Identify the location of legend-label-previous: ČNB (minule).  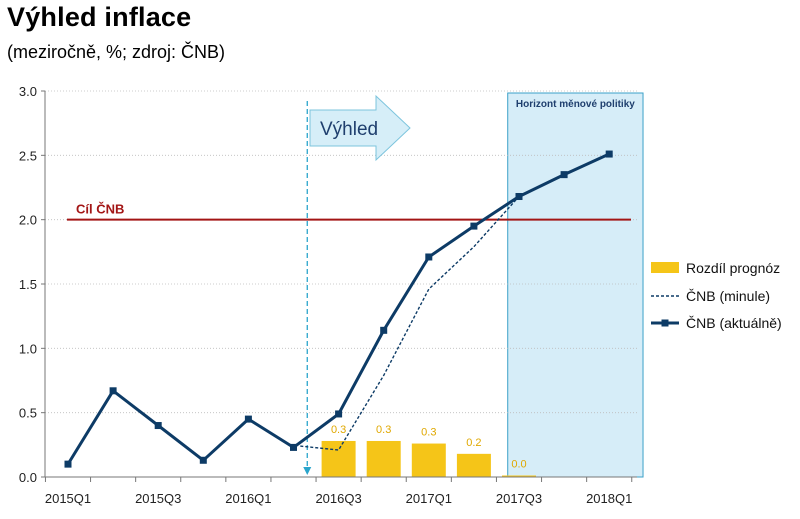
(728, 296).